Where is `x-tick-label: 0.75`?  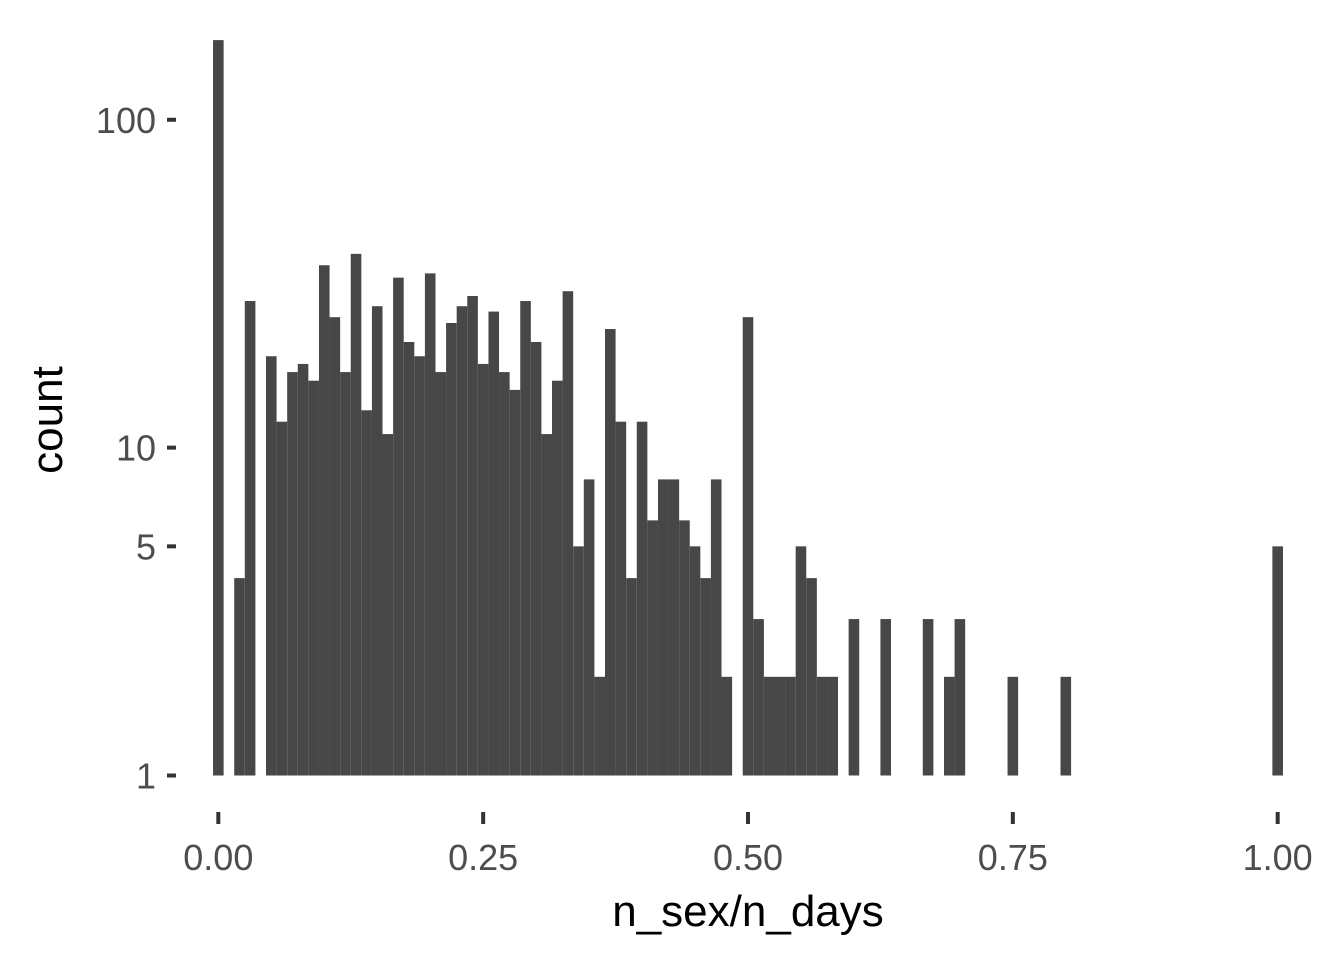
x-tick-label: 0.75 is located at coordinates (1013, 857).